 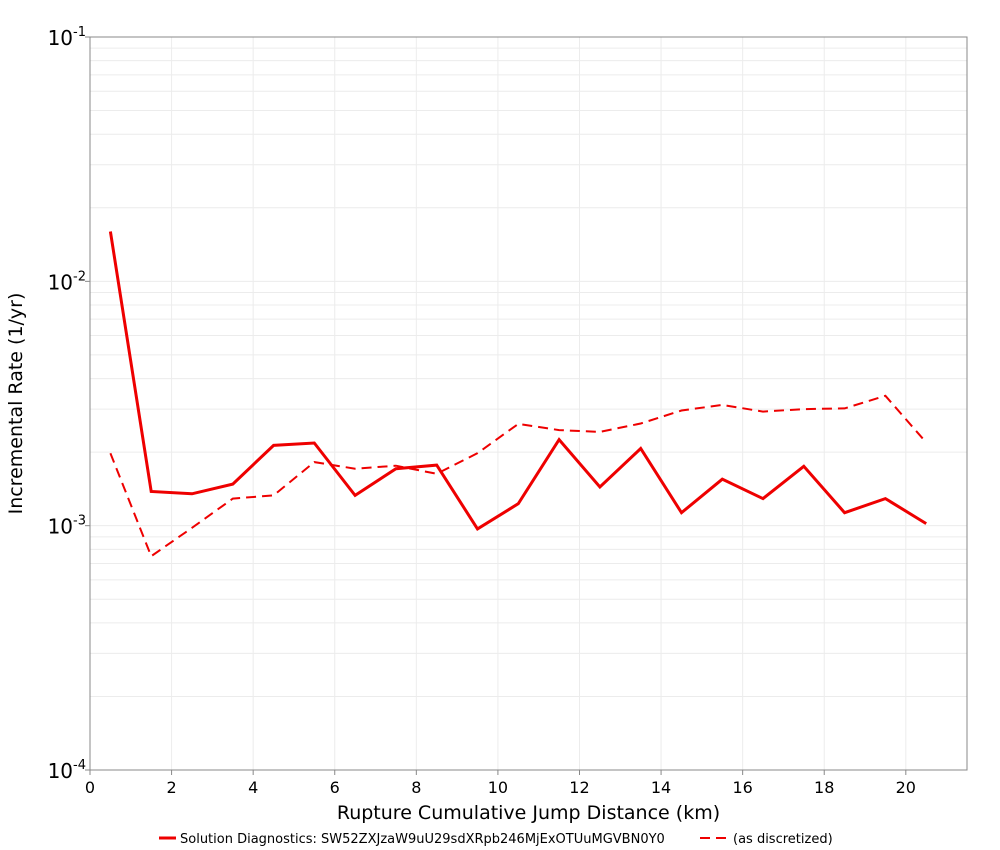 What do you see at coordinates (783, 839) in the screenshot?
I see `legend-label-discretized: (as discretized)` at bounding box center [783, 839].